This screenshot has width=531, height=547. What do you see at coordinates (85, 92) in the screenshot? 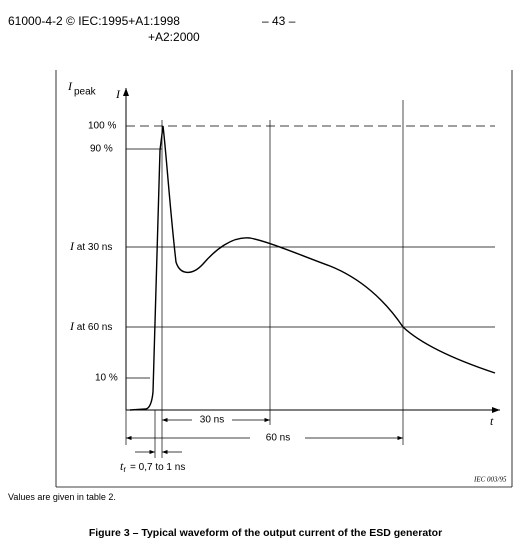
I see `peak-subscript: peak` at bounding box center [85, 92].